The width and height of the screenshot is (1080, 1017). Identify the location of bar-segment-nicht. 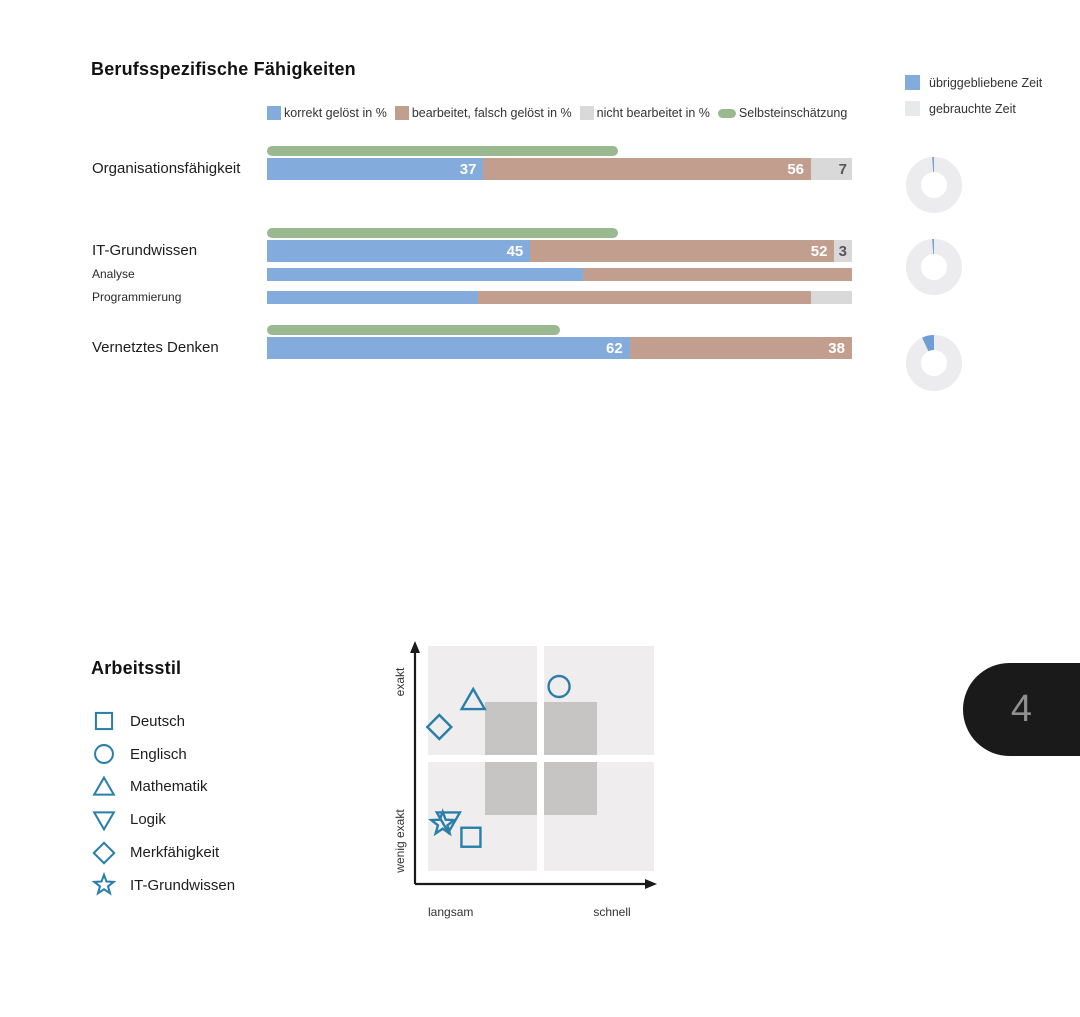
(831, 297).